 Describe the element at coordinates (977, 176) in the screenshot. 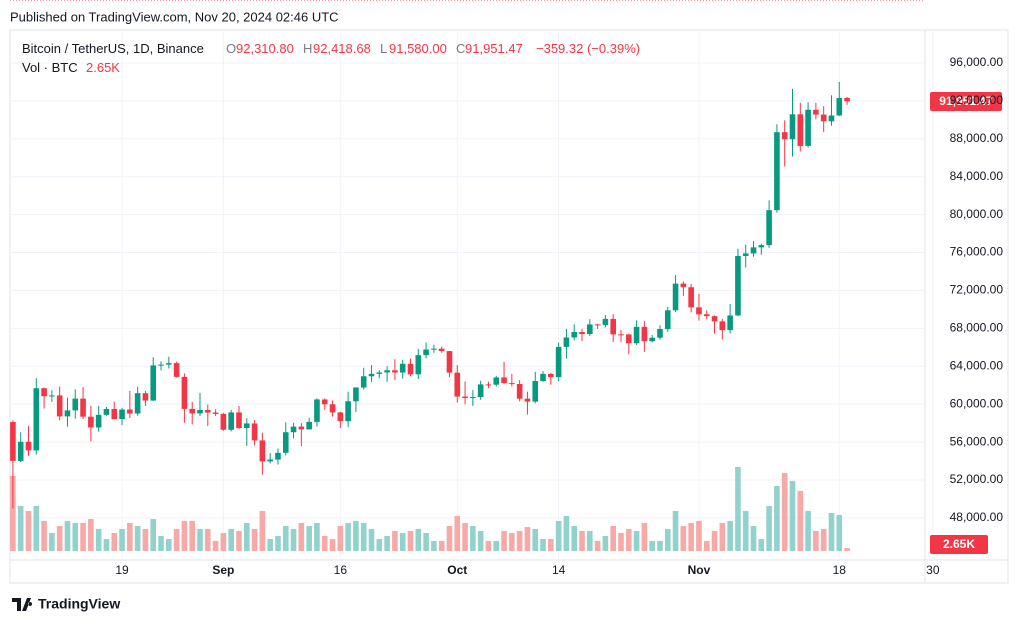

I see `y-tick-label: 84,000.00` at that location.